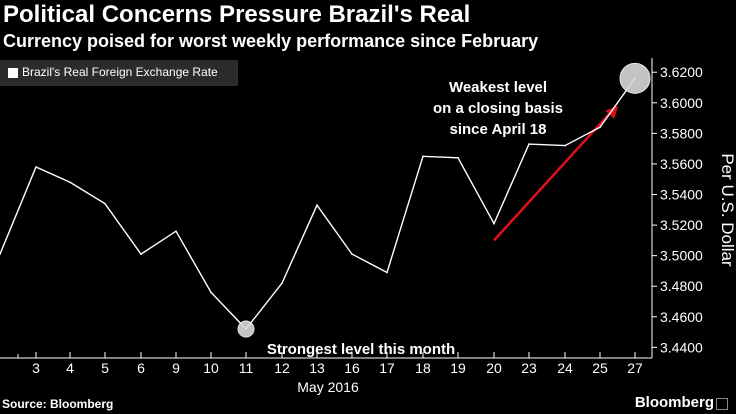 The width and height of the screenshot is (736, 414). What do you see at coordinates (681, 256) in the screenshot?
I see `y-tick-label: 3.5000` at bounding box center [681, 256].